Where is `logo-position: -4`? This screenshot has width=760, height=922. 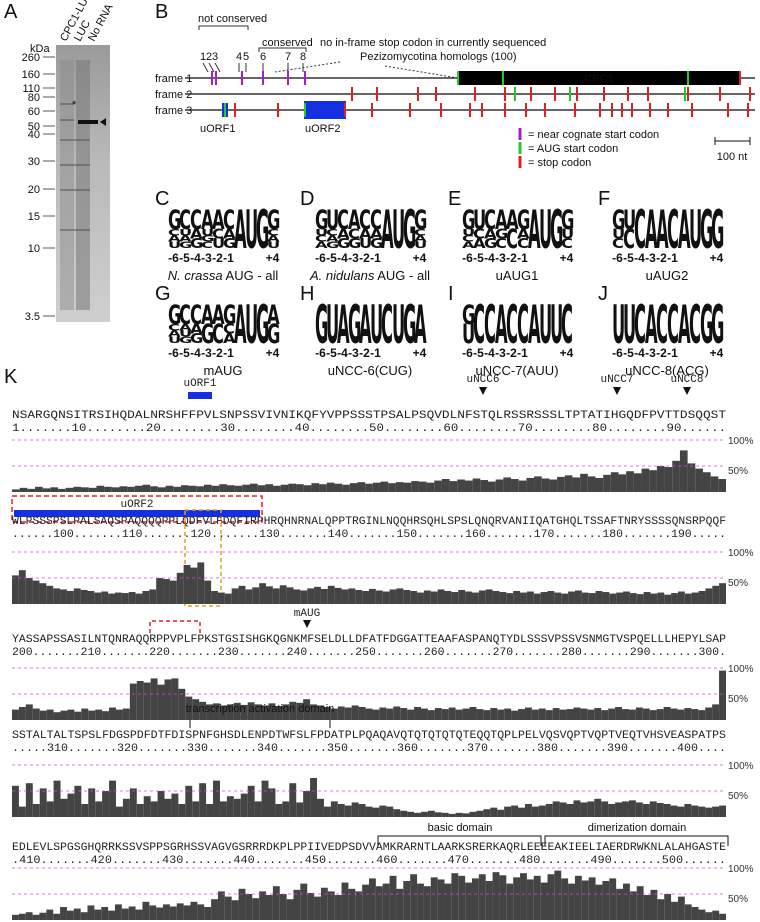 logo-position: -4 is located at coordinates (489, 258).